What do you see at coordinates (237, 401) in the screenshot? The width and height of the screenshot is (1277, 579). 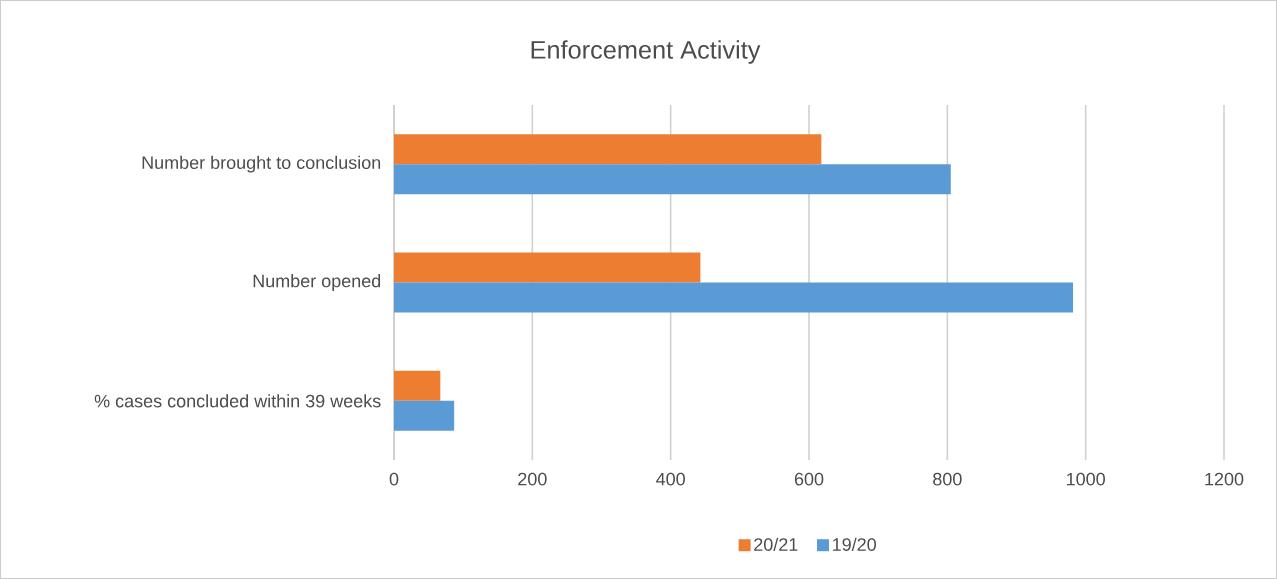 I see `y-tick-label: % cases concluded within 39 weeks` at bounding box center [237, 401].